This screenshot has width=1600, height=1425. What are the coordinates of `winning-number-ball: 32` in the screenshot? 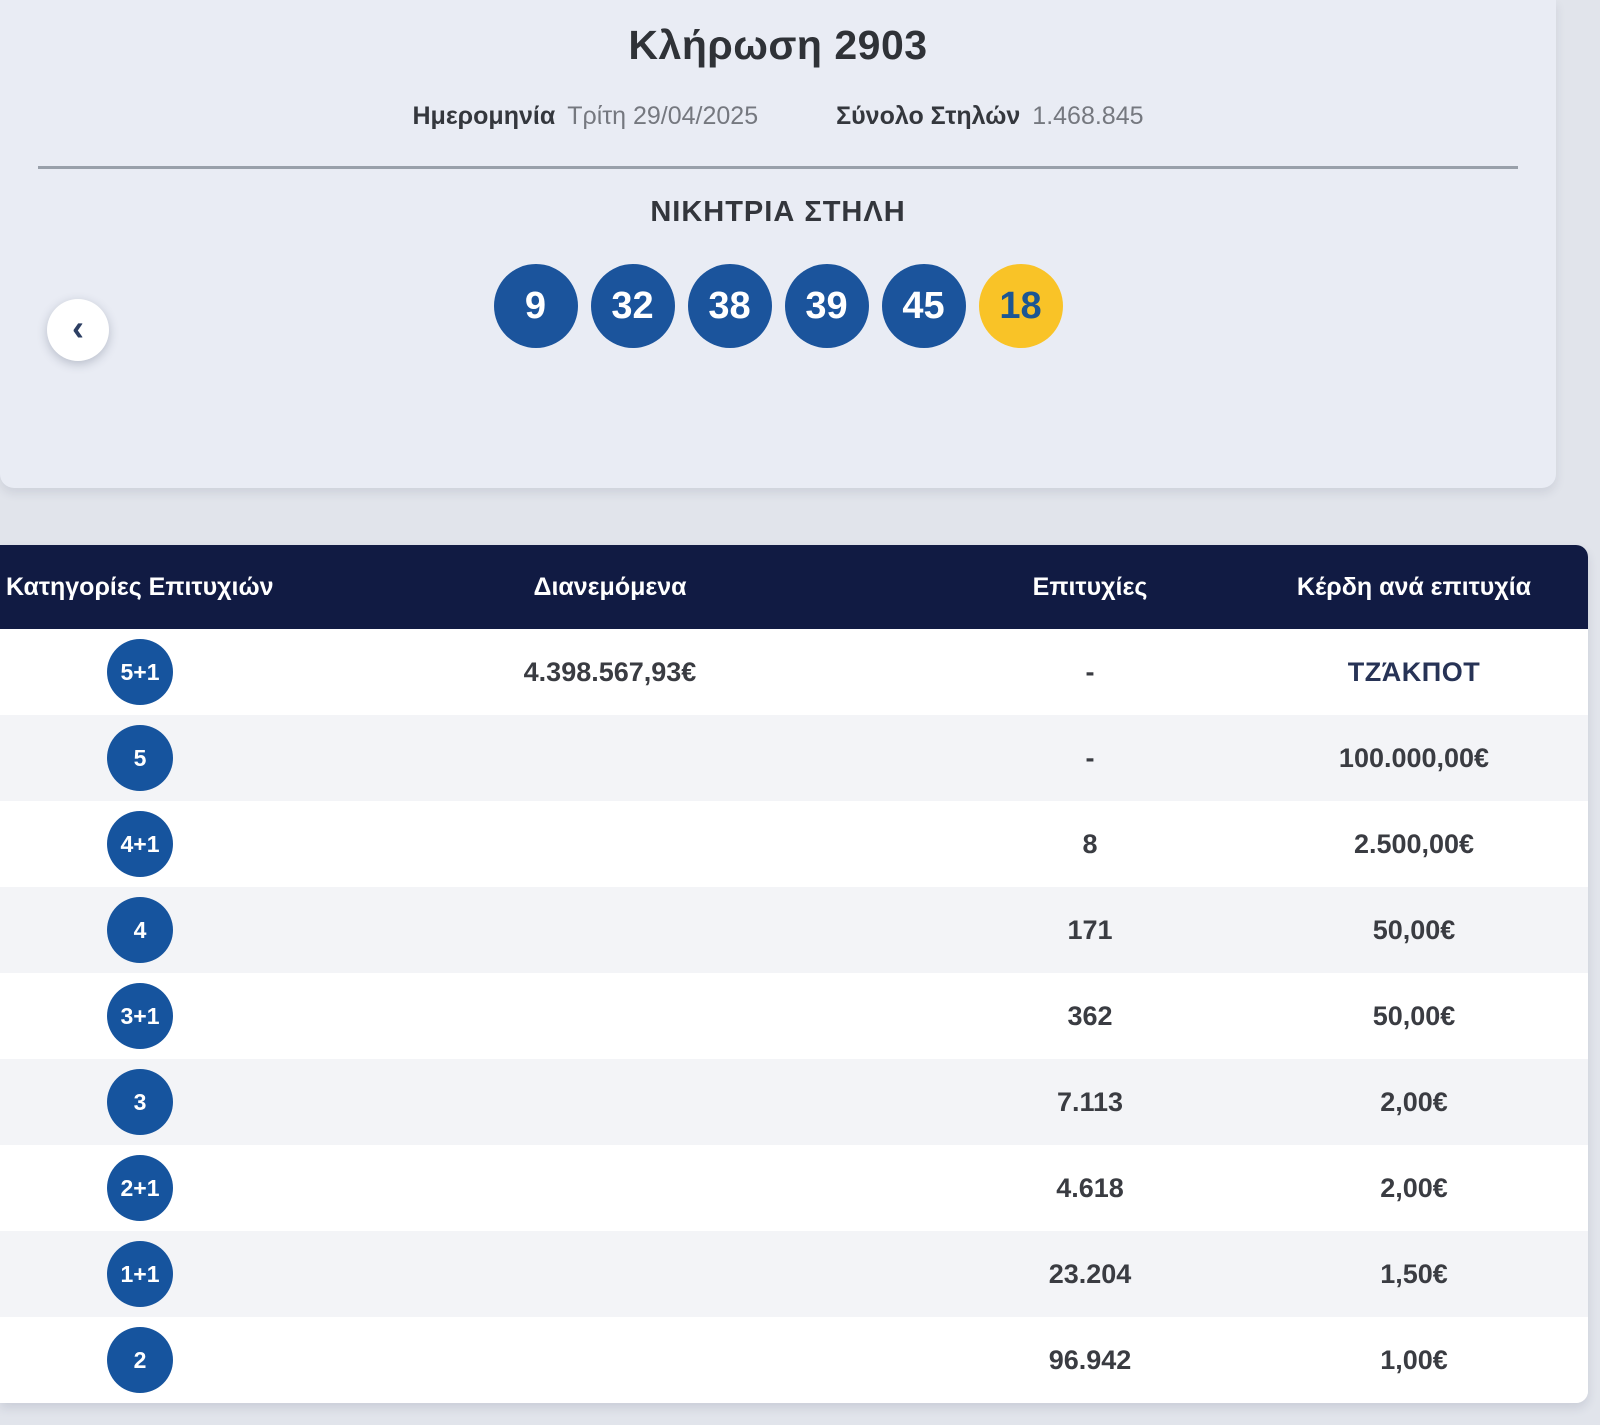 It's located at (632, 306).